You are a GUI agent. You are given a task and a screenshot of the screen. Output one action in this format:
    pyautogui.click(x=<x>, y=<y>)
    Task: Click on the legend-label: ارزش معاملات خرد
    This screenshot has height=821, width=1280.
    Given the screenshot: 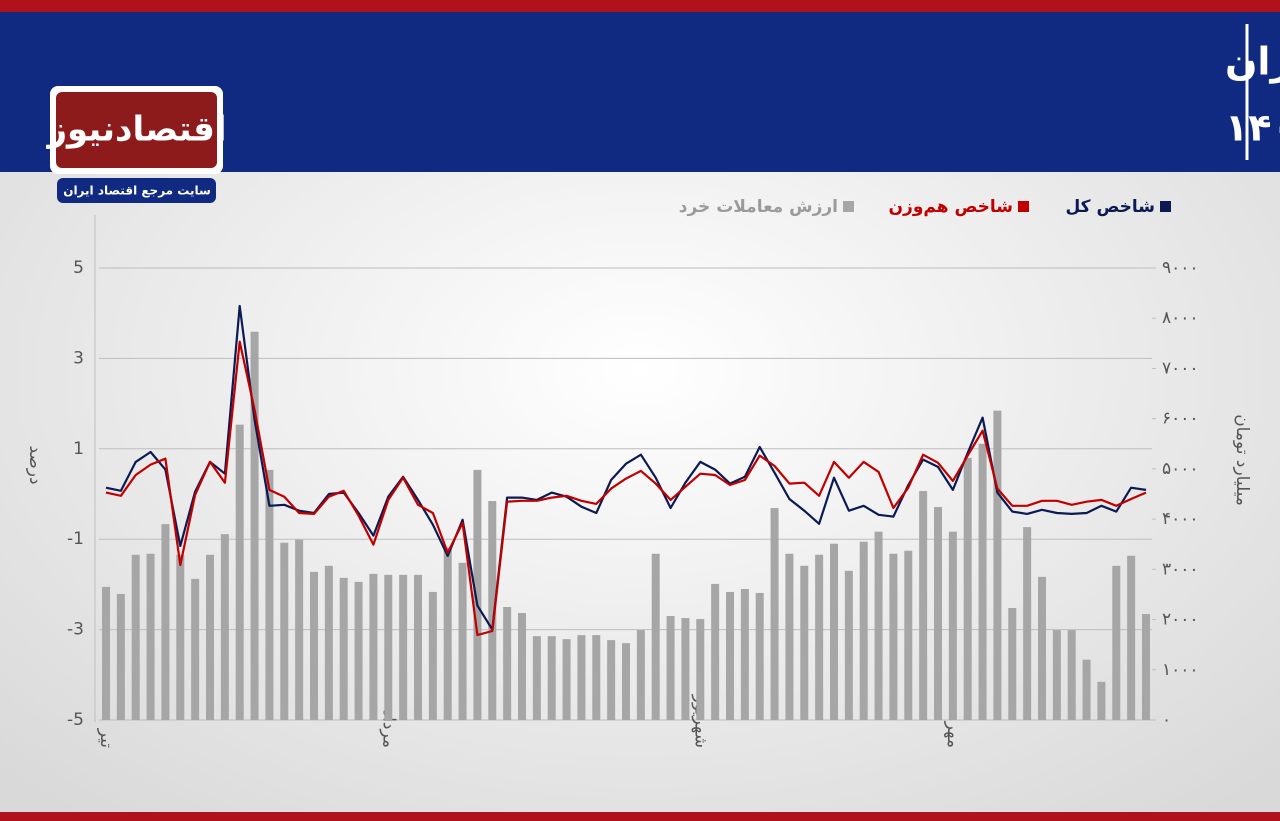 What is the action you would take?
    pyautogui.click(x=758, y=207)
    